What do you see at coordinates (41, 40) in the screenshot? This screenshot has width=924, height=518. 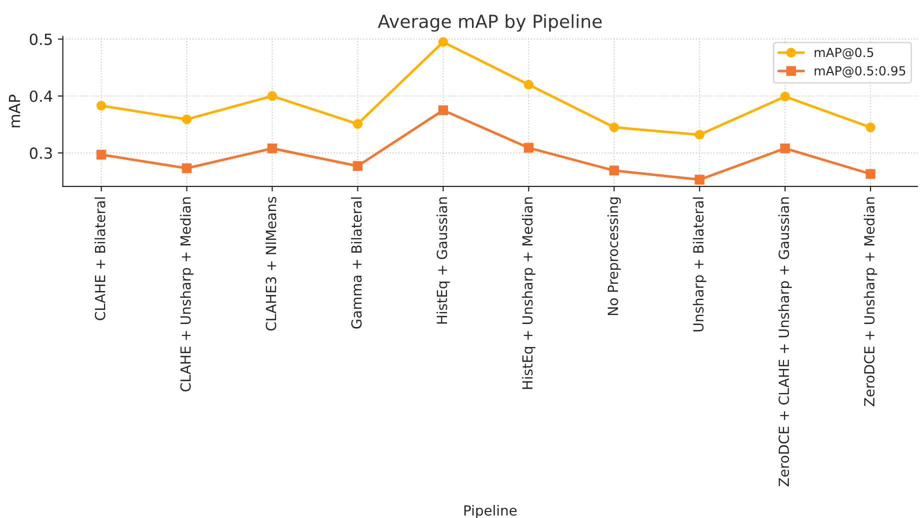 I see `y-tick-label: 0.5` at bounding box center [41, 40].